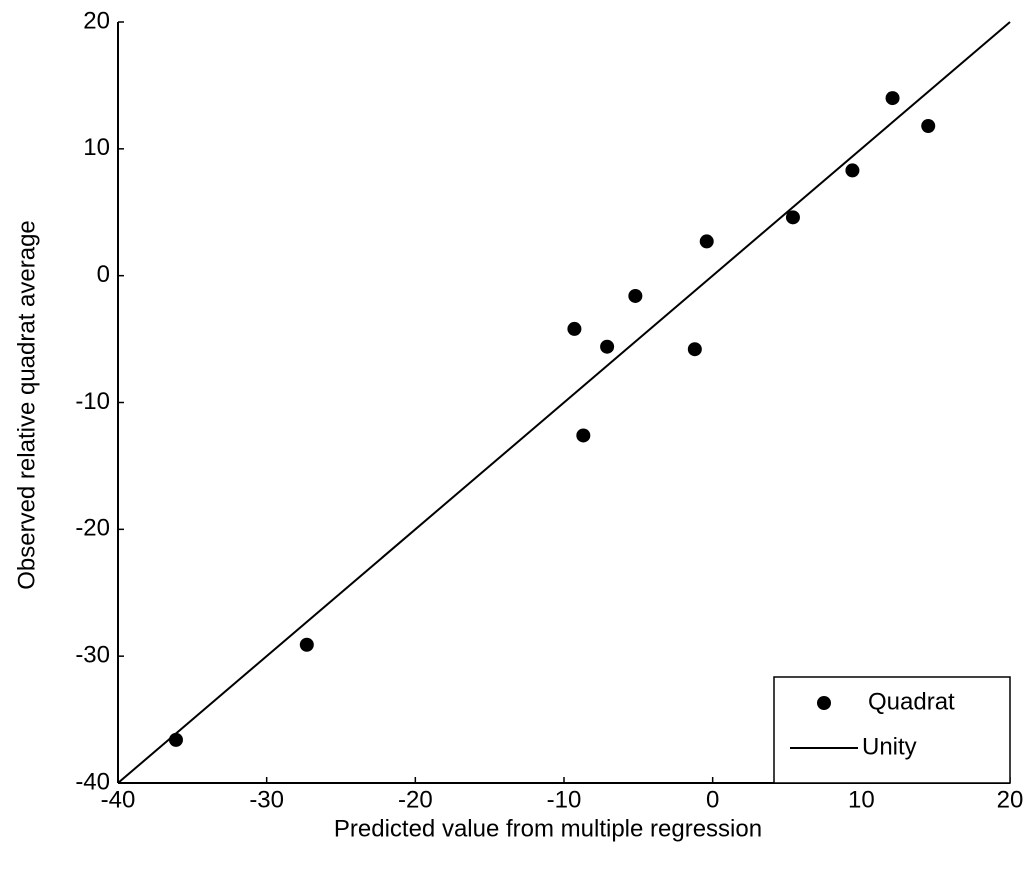  I want to click on y-tick-label: 10, so click(96, 147).